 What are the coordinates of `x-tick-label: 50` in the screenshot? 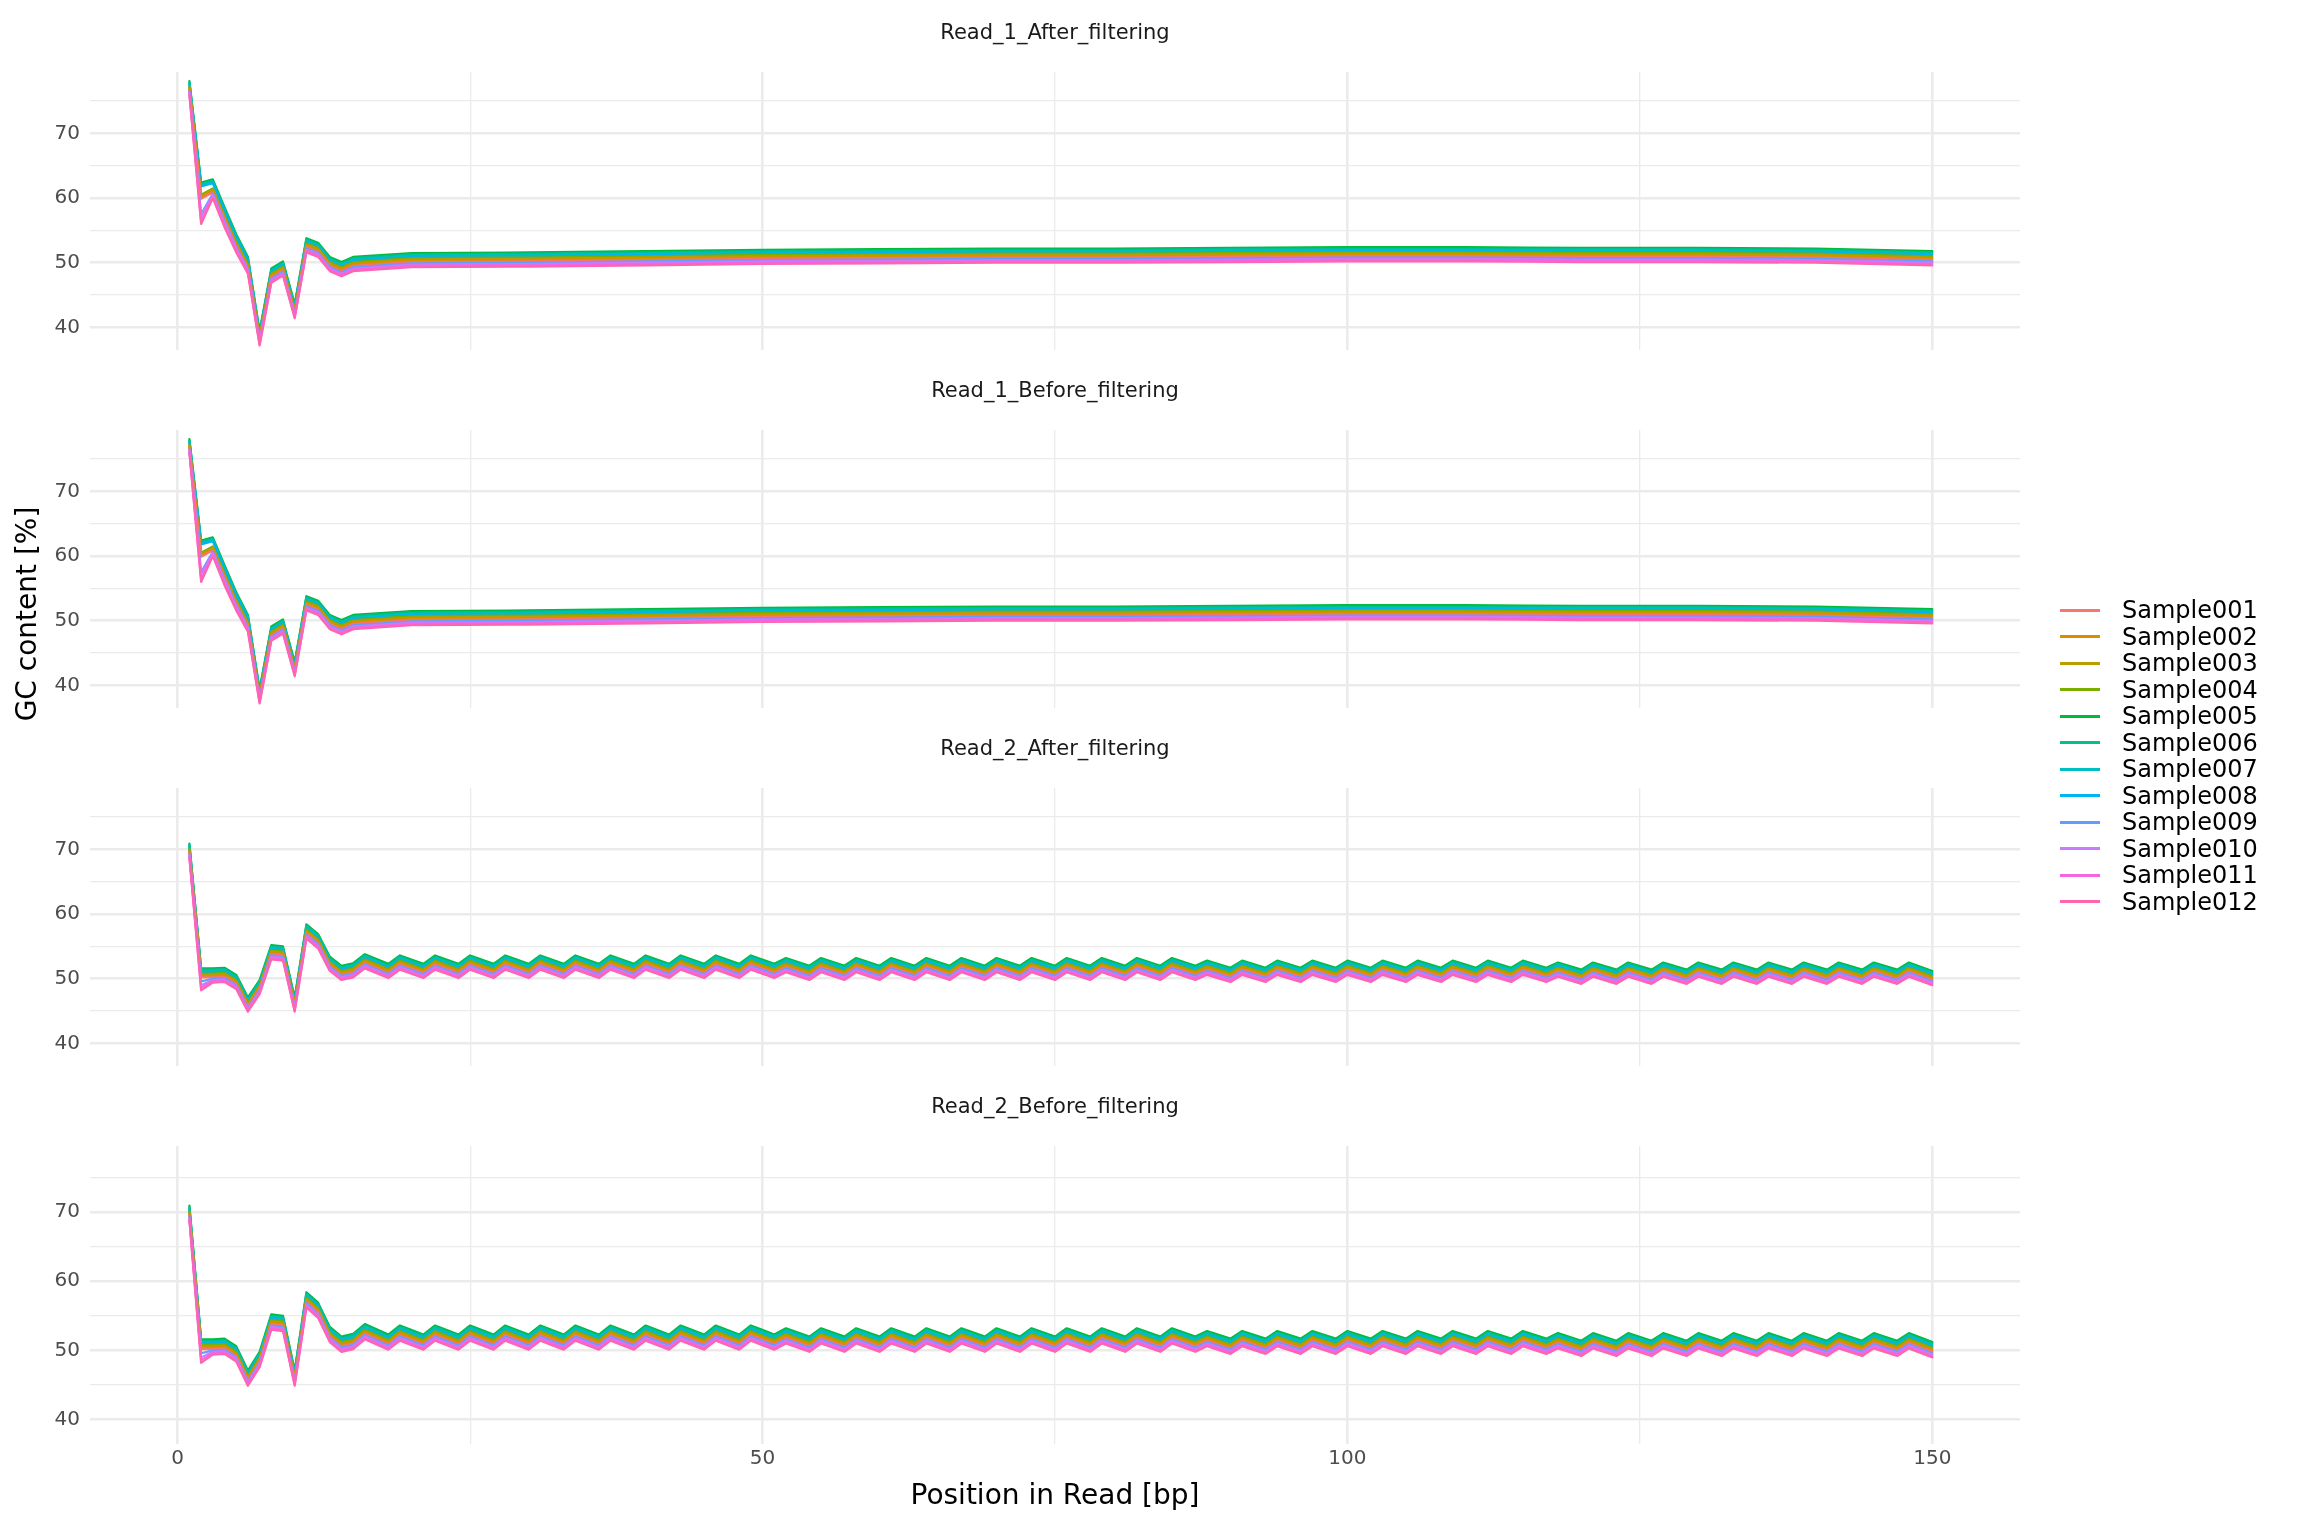 It's located at (762, 1457).